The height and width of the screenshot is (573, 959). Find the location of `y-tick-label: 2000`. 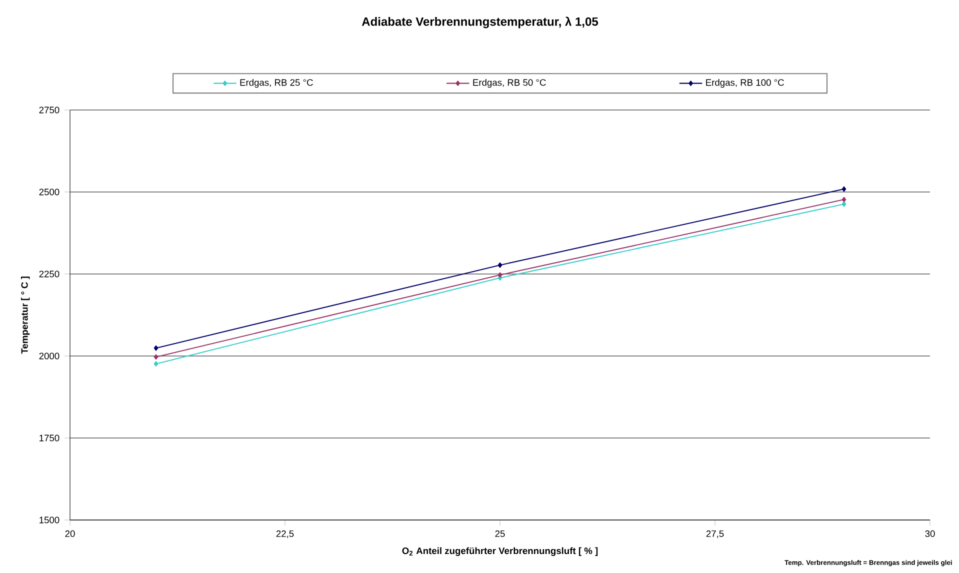

y-tick-label: 2000 is located at coordinates (49, 356).